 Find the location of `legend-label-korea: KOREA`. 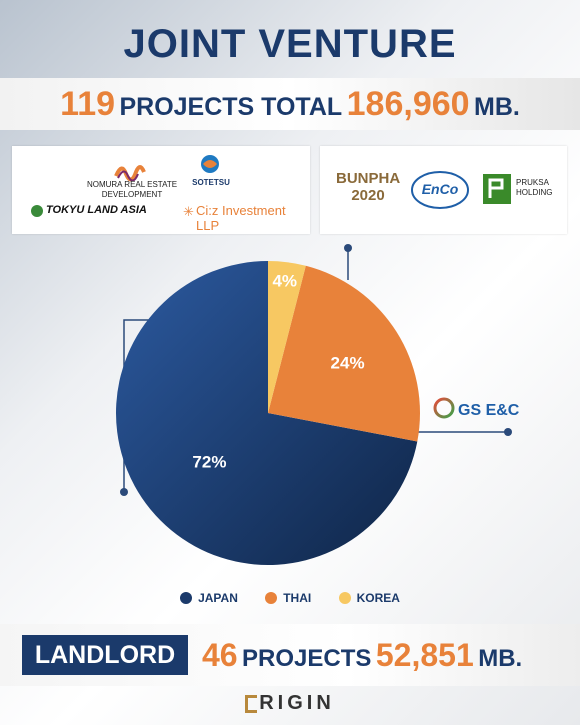

legend-label-korea: KOREA is located at coordinates (378, 597).